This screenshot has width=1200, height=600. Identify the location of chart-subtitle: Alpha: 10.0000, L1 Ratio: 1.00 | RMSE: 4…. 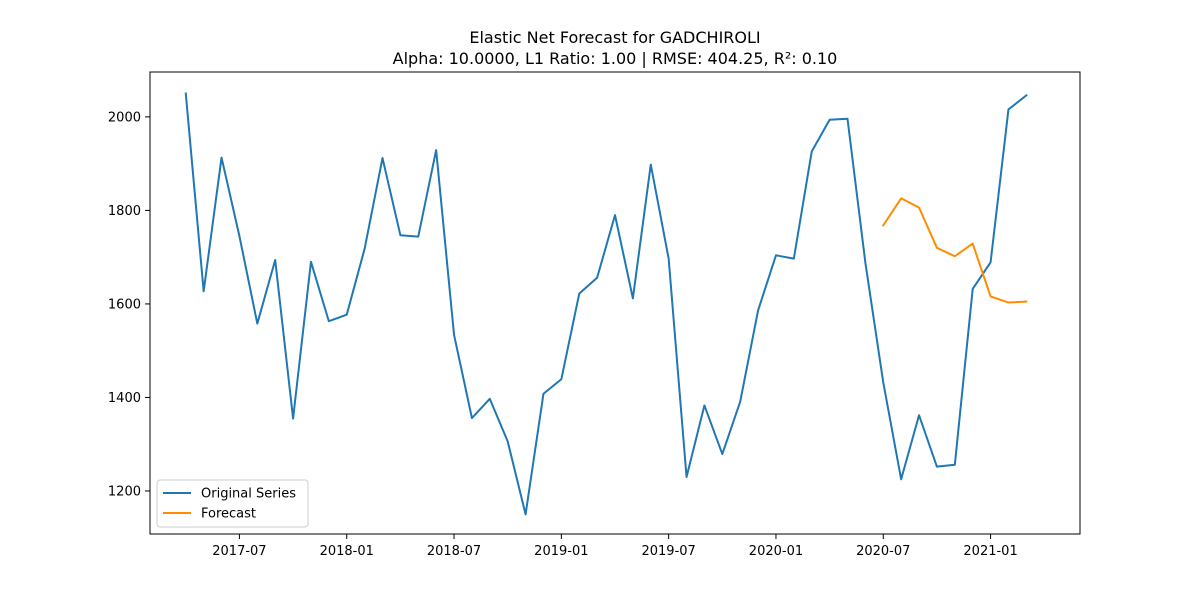
(615, 58).